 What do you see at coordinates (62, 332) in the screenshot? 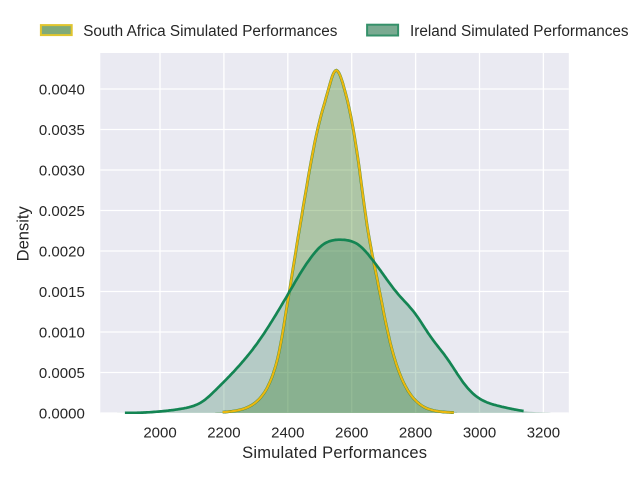
I see `svg-text: 0.0010` at bounding box center [62, 332].